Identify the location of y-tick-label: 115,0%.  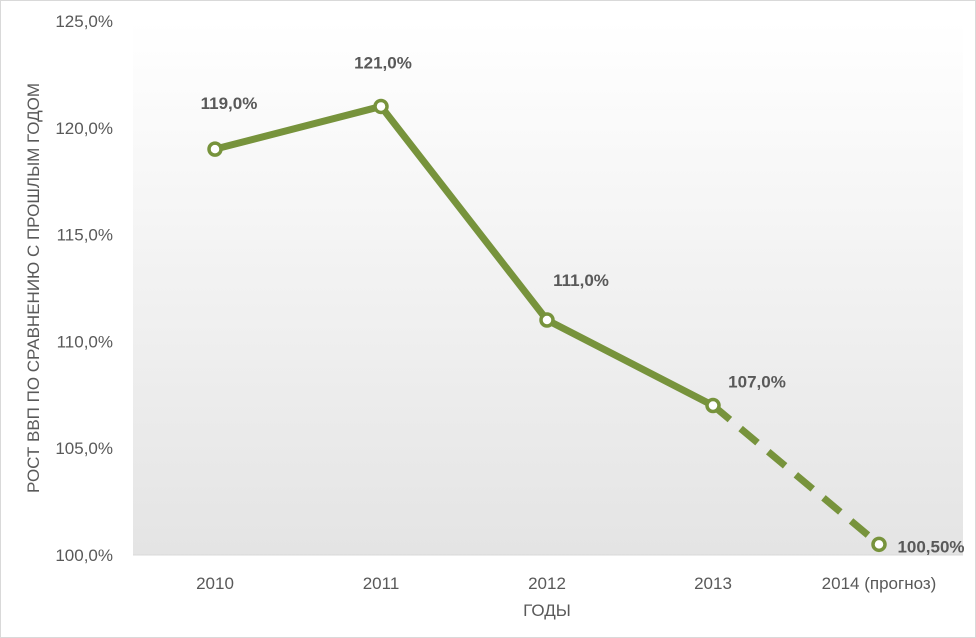
(85, 235).